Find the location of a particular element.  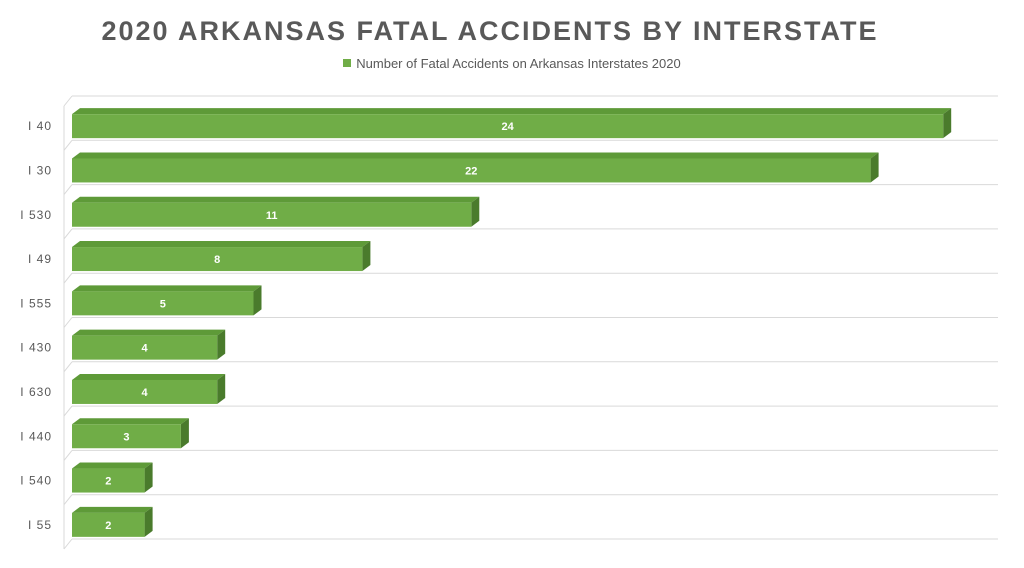

category-tick-label: I 555 is located at coordinates (36, 303).